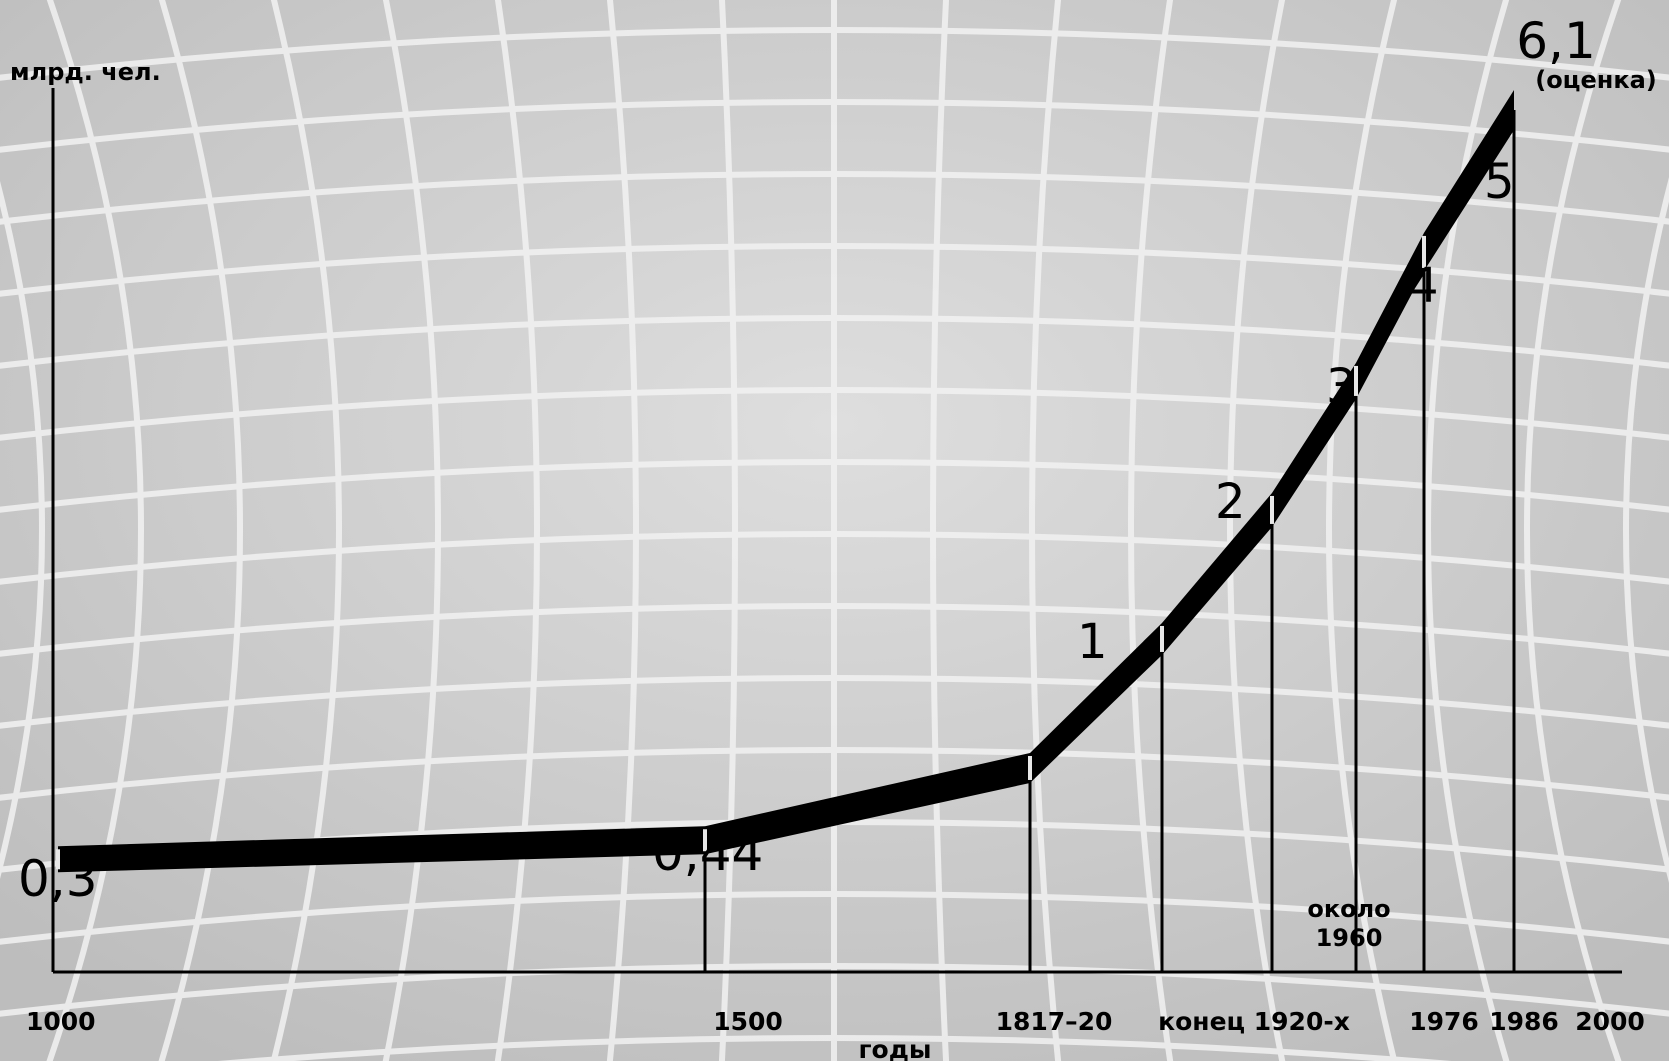 The height and width of the screenshot is (1061, 1669). What do you see at coordinates (85, 72) in the screenshot?
I see `y-axis-label: млрд. чел.` at bounding box center [85, 72].